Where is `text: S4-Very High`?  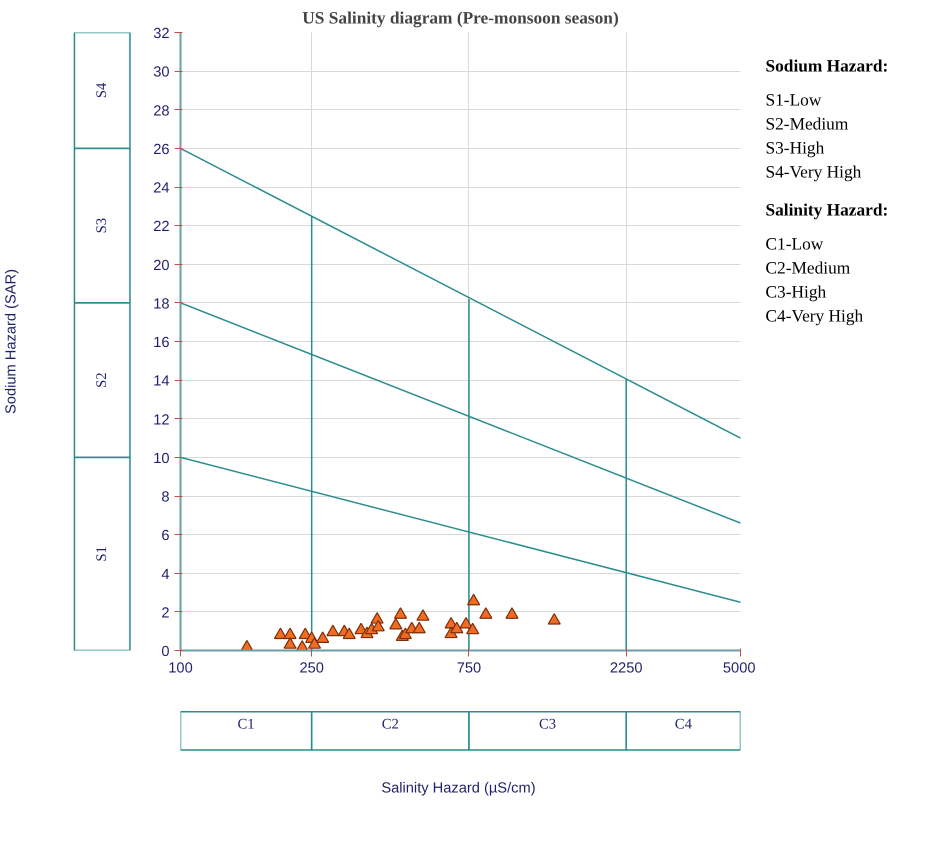 text: S4-Very High is located at coordinates (814, 172).